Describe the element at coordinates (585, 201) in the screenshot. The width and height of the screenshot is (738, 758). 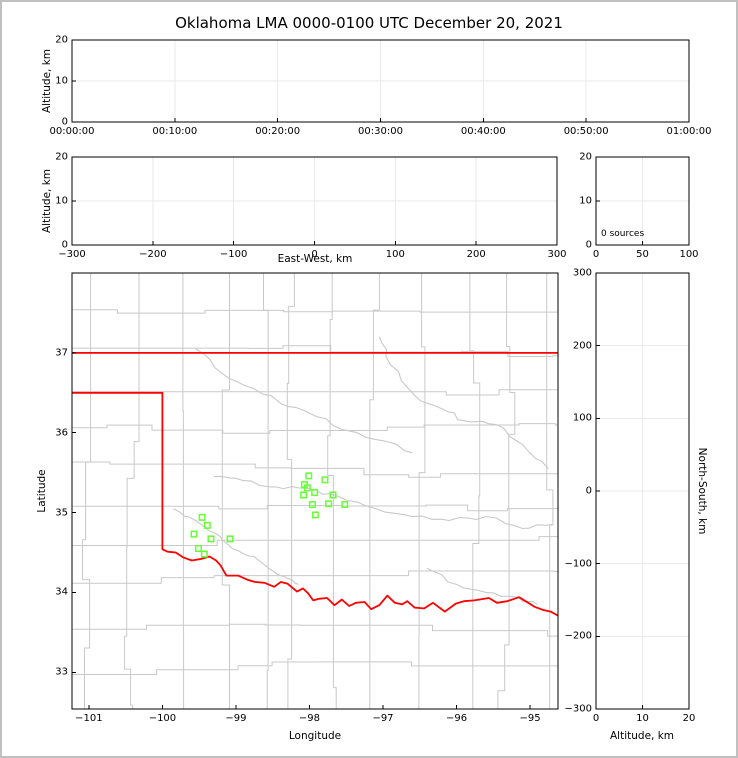
I see `histogram-y-tick-label: 10` at that location.